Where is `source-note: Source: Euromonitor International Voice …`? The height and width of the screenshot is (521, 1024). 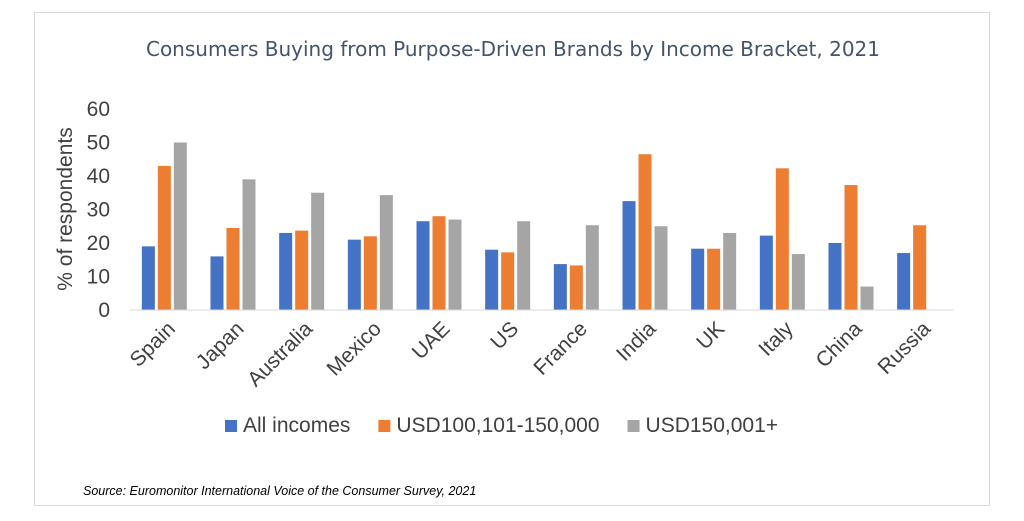 source-note: Source: Euromonitor International Voice … is located at coordinates (279, 491).